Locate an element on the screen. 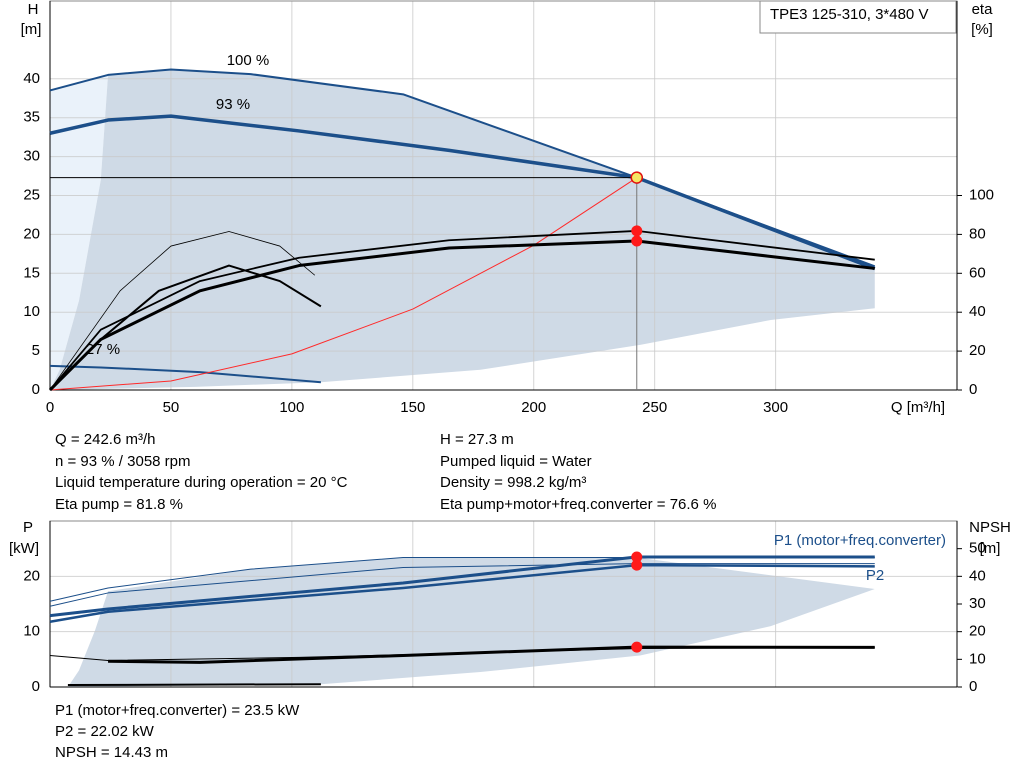 This screenshot has height=781, width=1024. info-text: NPSH = 14.43 m is located at coordinates (111, 752).